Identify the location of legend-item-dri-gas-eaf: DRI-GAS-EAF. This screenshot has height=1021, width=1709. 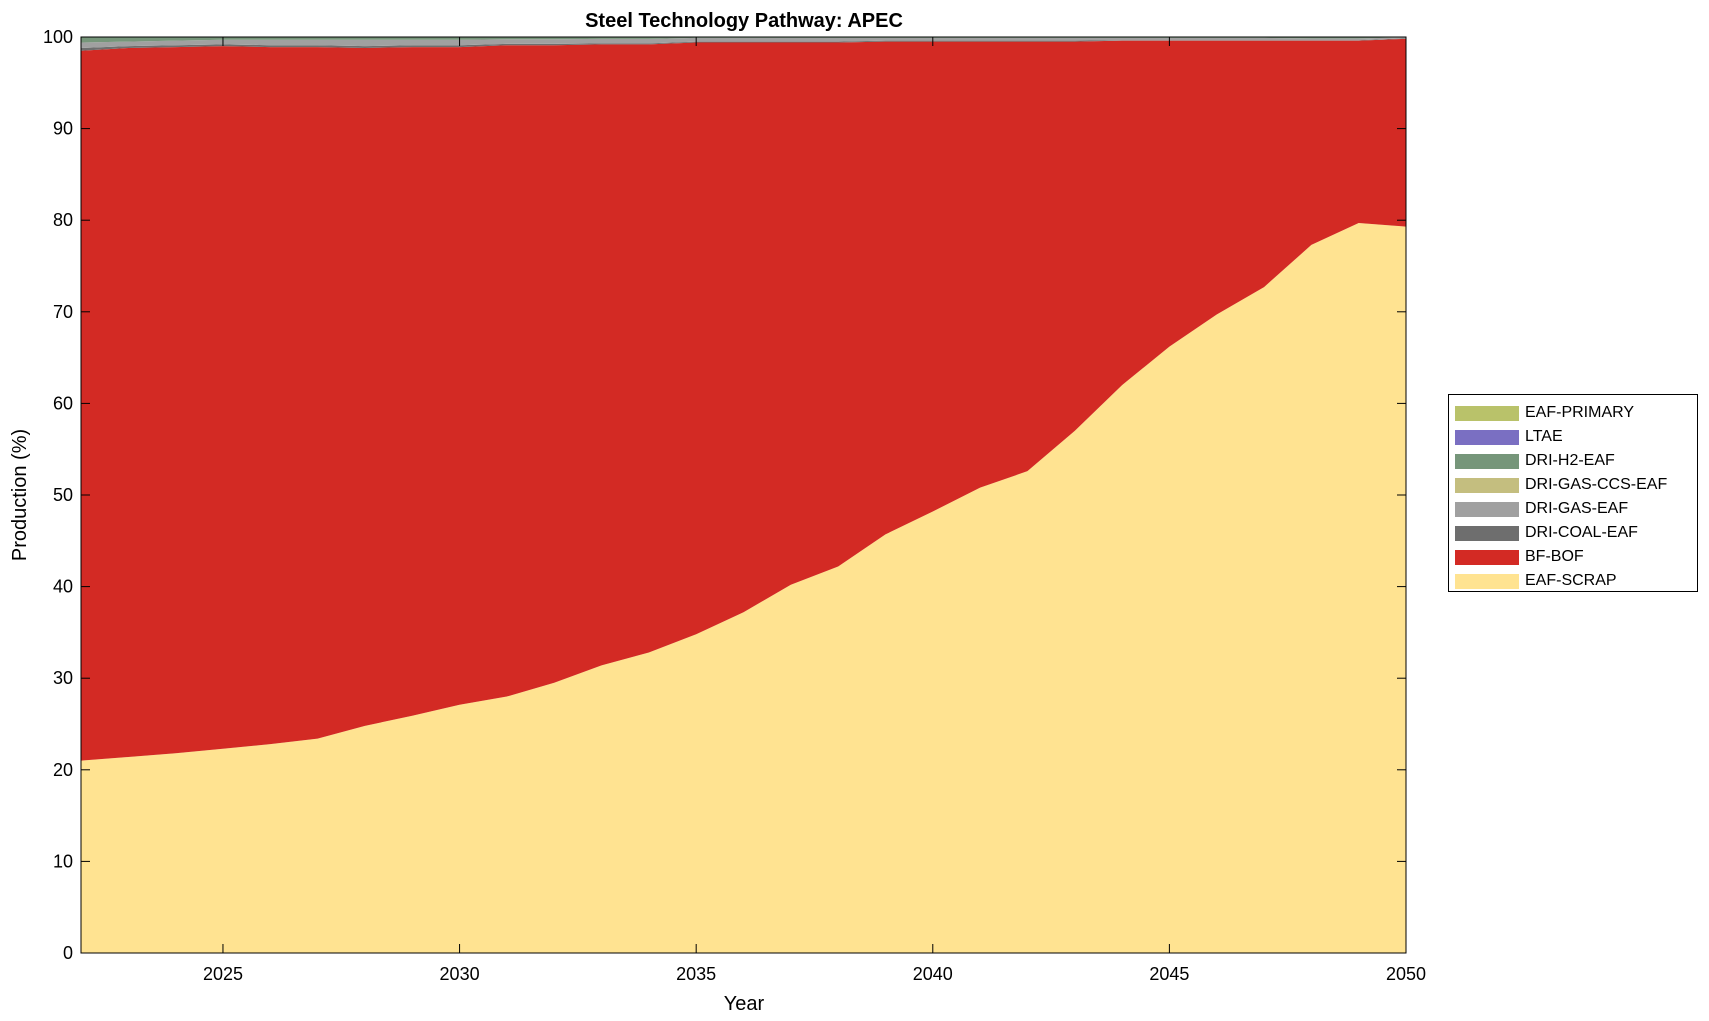
(1541, 509).